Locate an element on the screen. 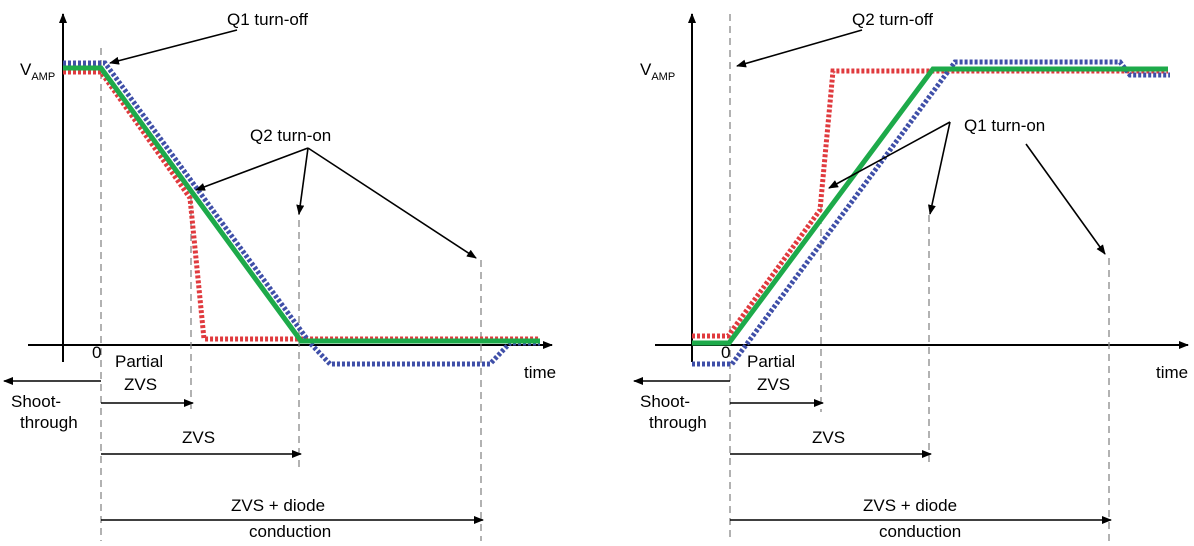  left-vamp-label: VAMP is located at coordinates (37, 71).